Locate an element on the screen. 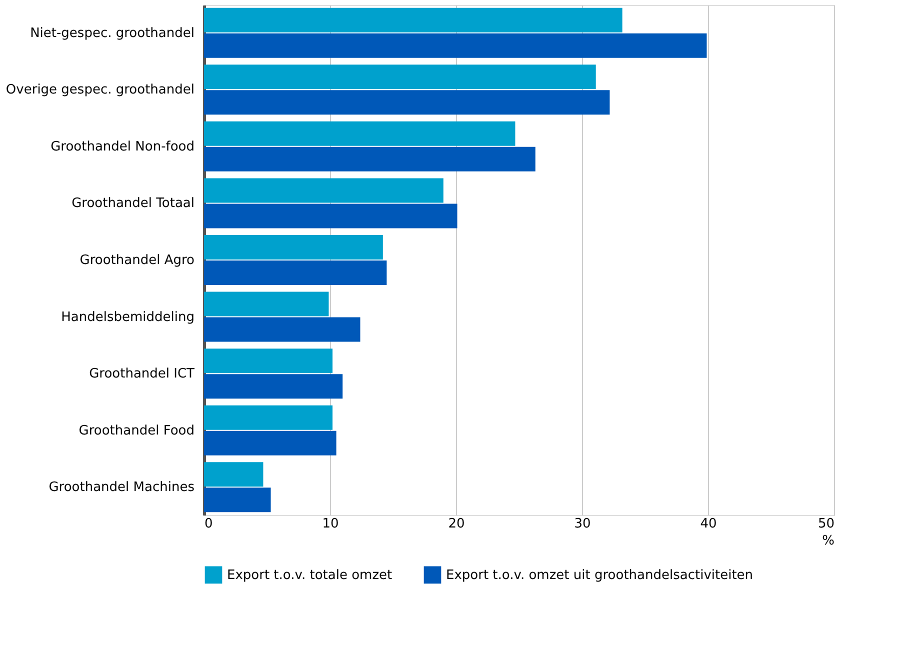  y-tick-label: Handelsbemiddeling is located at coordinates (127, 317).